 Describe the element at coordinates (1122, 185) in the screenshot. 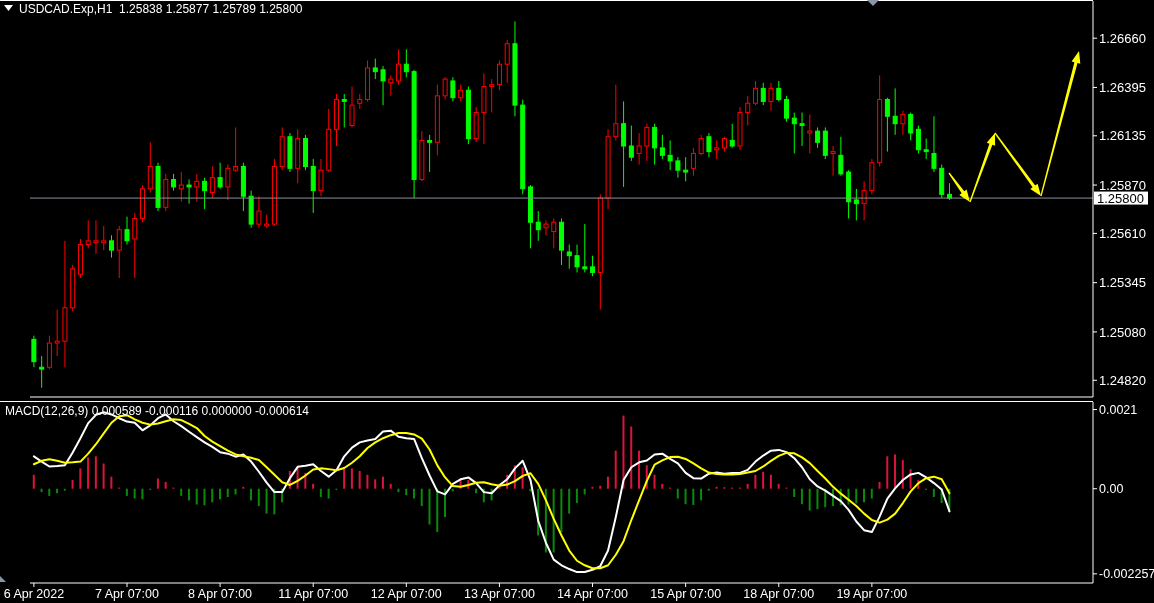

I see `y-tick-label: 1.25870` at that location.